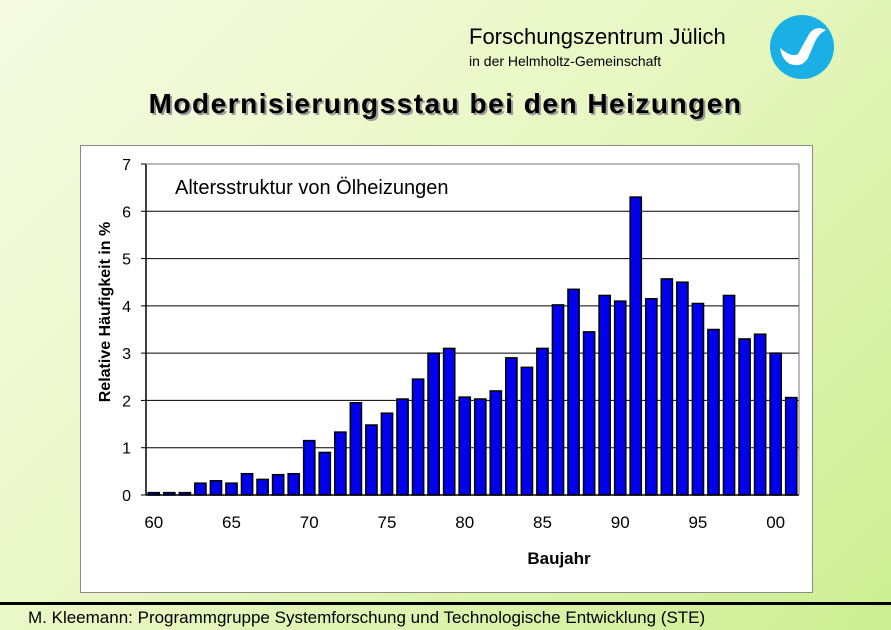  Describe the element at coordinates (126, 260) in the screenshot. I see `y-tick-label: 5` at that location.